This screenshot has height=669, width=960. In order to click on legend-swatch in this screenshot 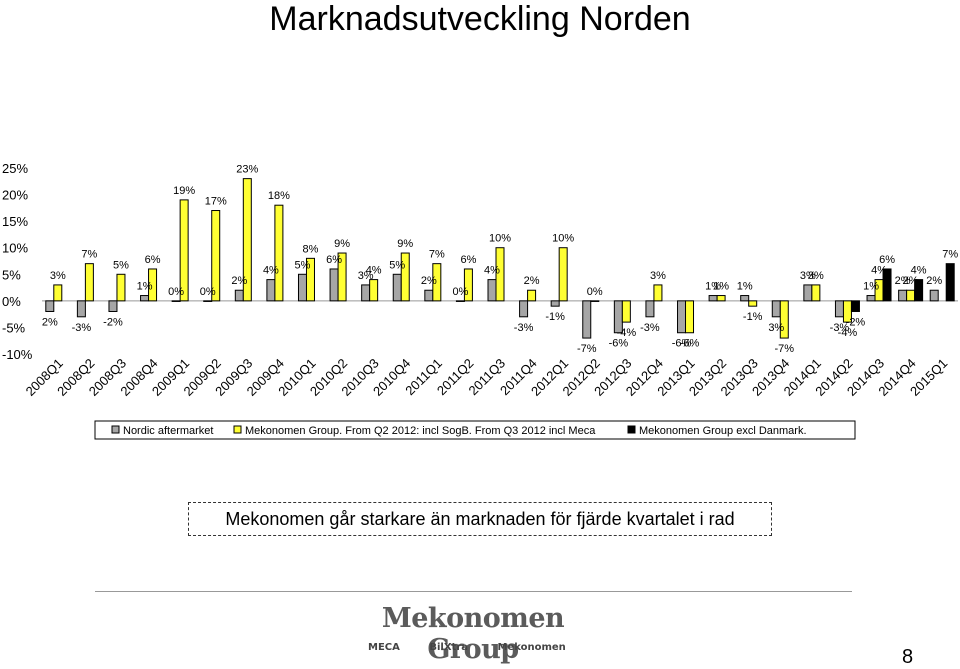, I will do `click(237, 429)`.